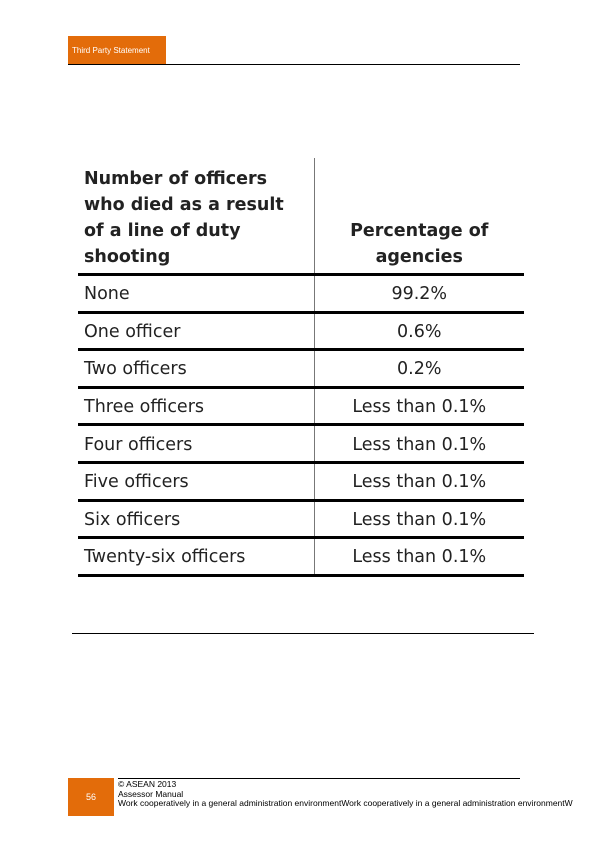 This screenshot has width=596, height=842. I want to click on officer-count-cell: One officer, so click(196, 332).